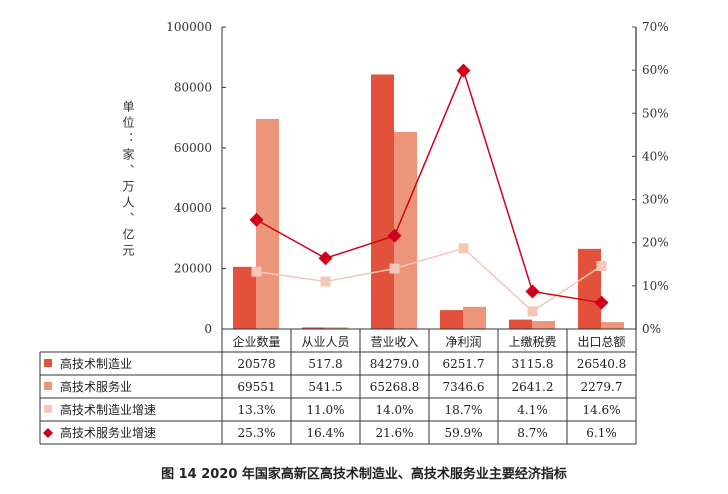 Image resolution: width=728 pixels, height=494 pixels. Describe the element at coordinates (325, 364) in the screenshot. I see `data-label: 517.8` at that location.